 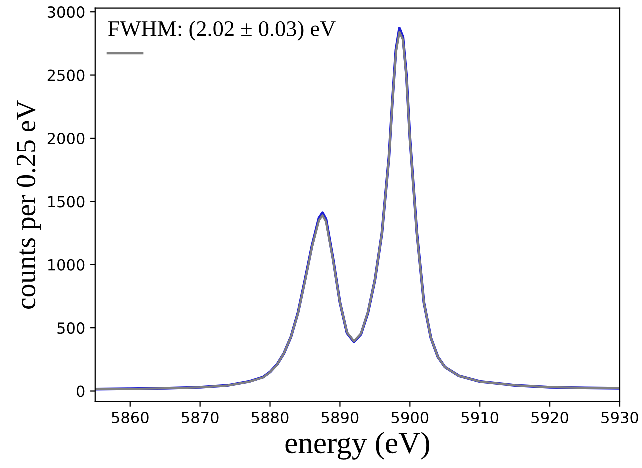 What do you see at coordinates (66, 138) in the screenshot?
I see `y-tick-label: 2000` at bounding box center [66, 138].